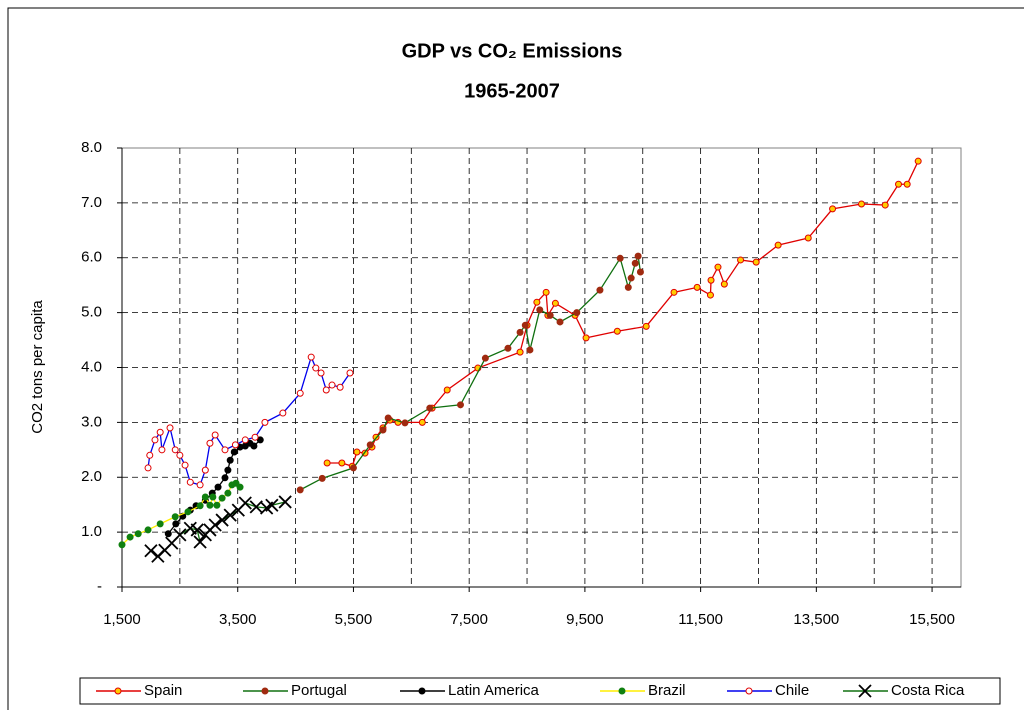 This screenshot has width=1024, height=710. I want to click on y-tick-label: 7.0, so click(91, 202).